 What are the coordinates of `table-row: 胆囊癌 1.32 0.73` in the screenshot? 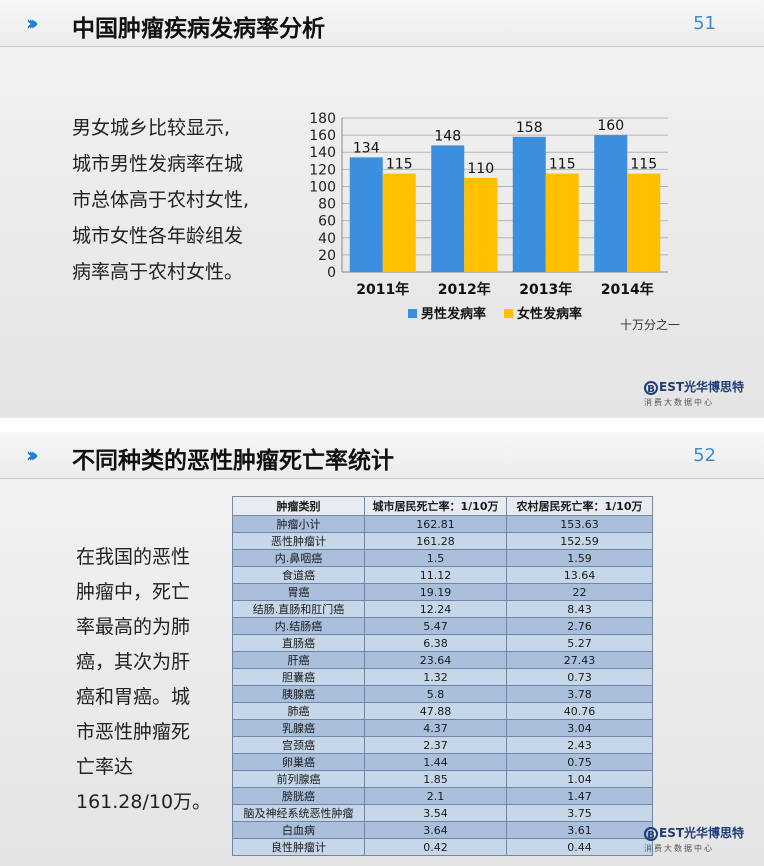 It's located at (442, 677).